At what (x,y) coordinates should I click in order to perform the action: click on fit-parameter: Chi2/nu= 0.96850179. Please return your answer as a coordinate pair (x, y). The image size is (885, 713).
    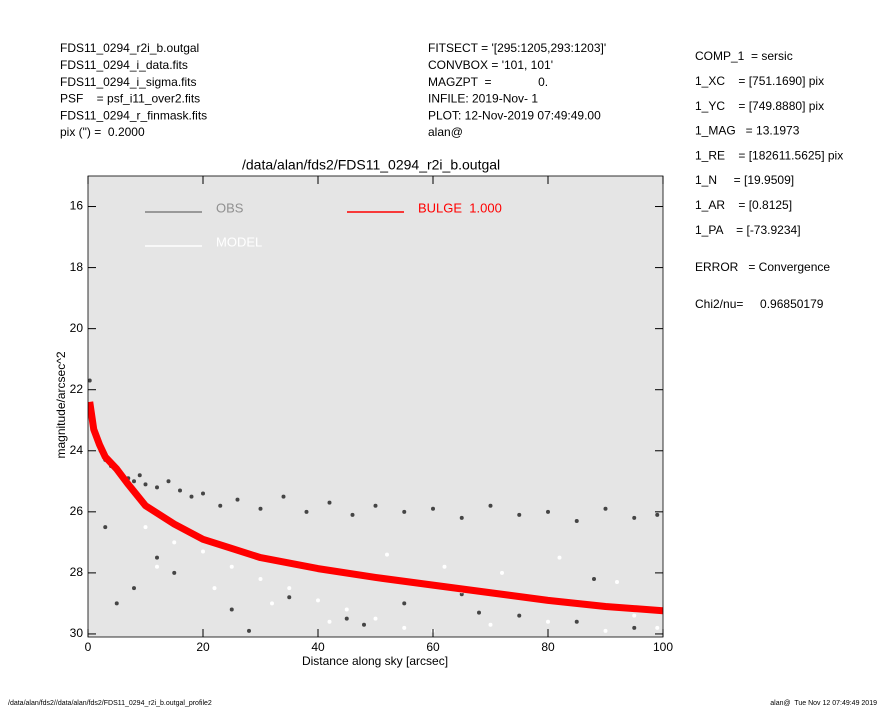
    Looking at the image, I should click on (759, 304).